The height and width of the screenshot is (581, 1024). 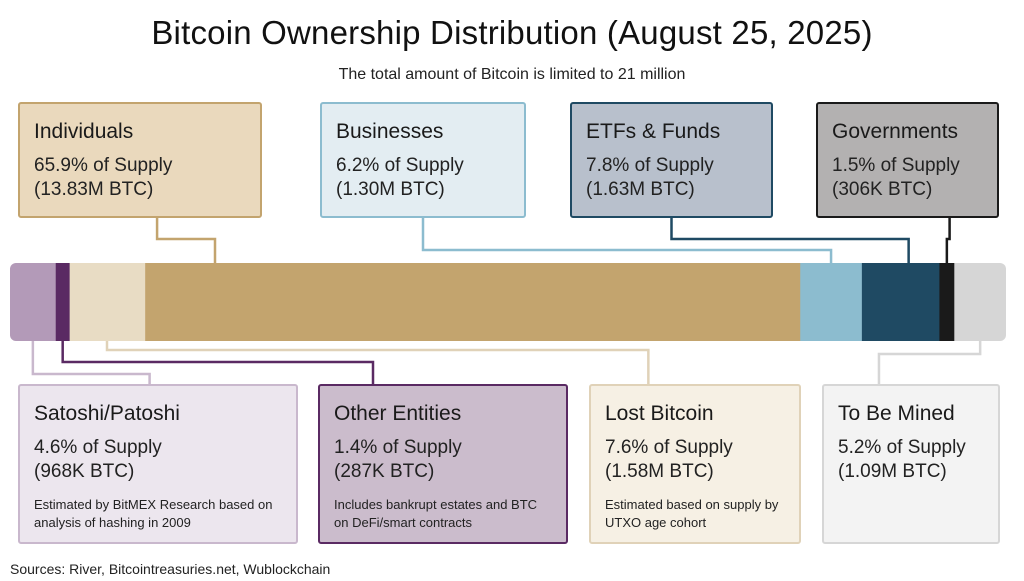 I want to click on card-btc: (968K BTC), so click(x=84, y=471).